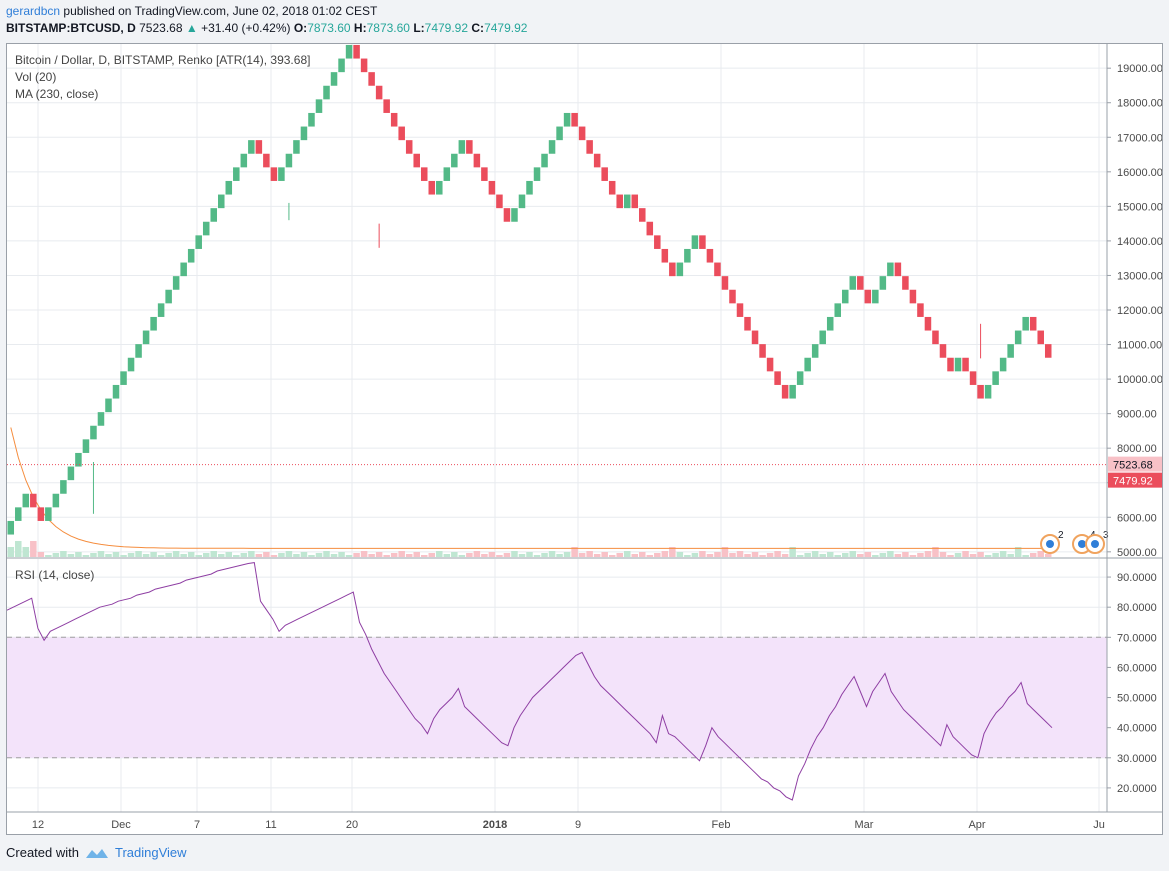 Image resolution: width=1169 pixels, height=871 pixels. Describe the element at coordinates (1135, 480) in the screenshot. I see `close-price-tag` at that location.